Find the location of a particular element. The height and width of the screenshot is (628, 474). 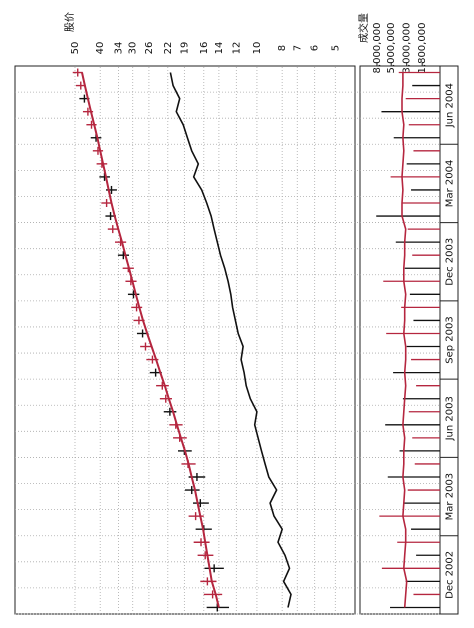

x-tick-label: Jun 2003 is located at coordinates (450, 418).